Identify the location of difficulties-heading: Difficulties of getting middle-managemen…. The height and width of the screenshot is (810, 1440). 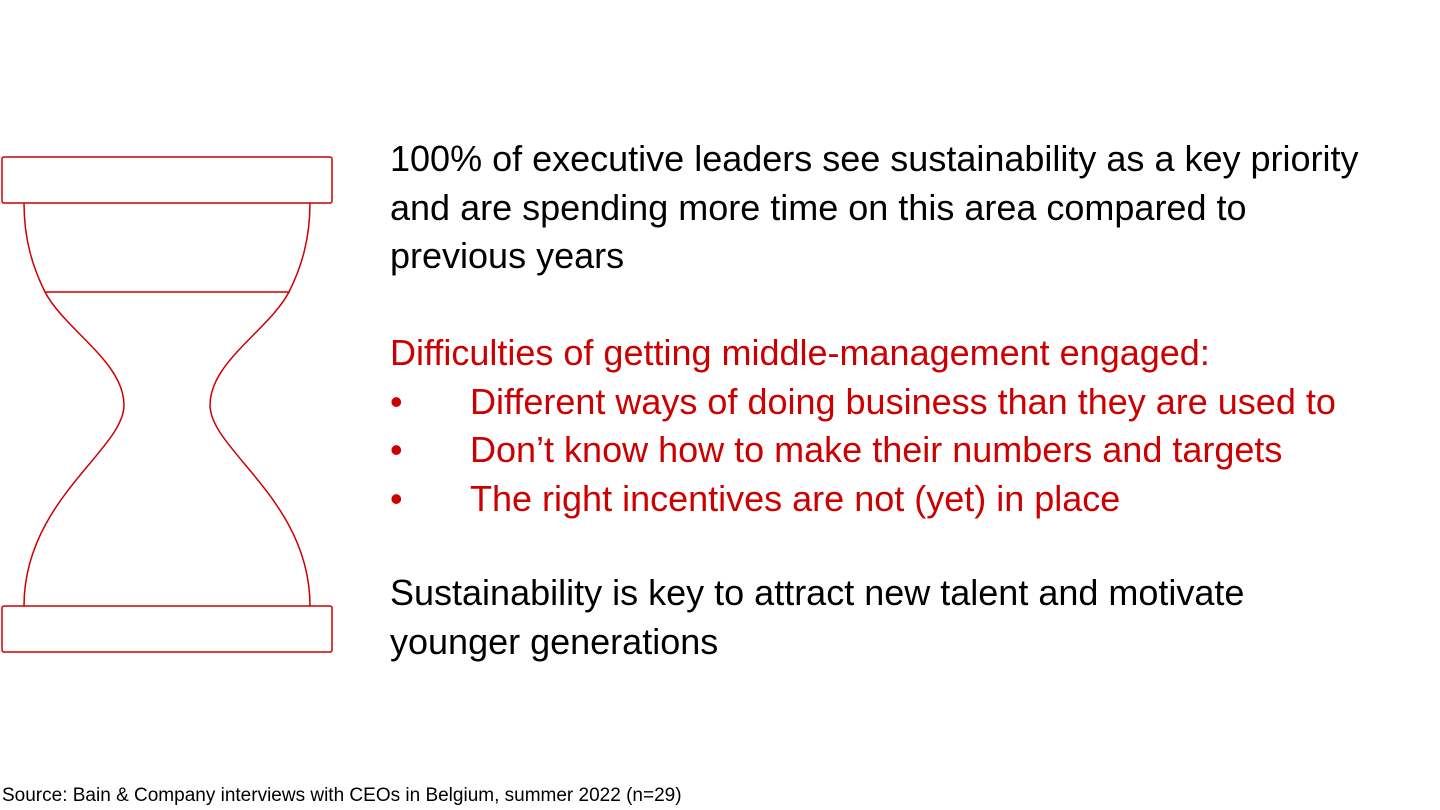
(800, 352).